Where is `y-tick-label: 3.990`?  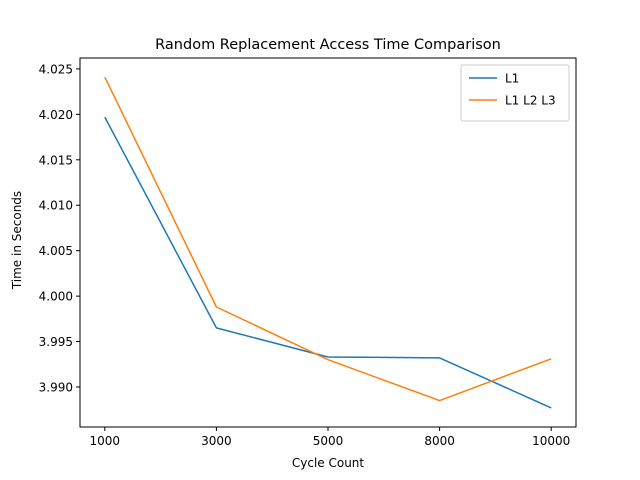
y-tick-label: 3.990 is located at coordinates (56, 388).